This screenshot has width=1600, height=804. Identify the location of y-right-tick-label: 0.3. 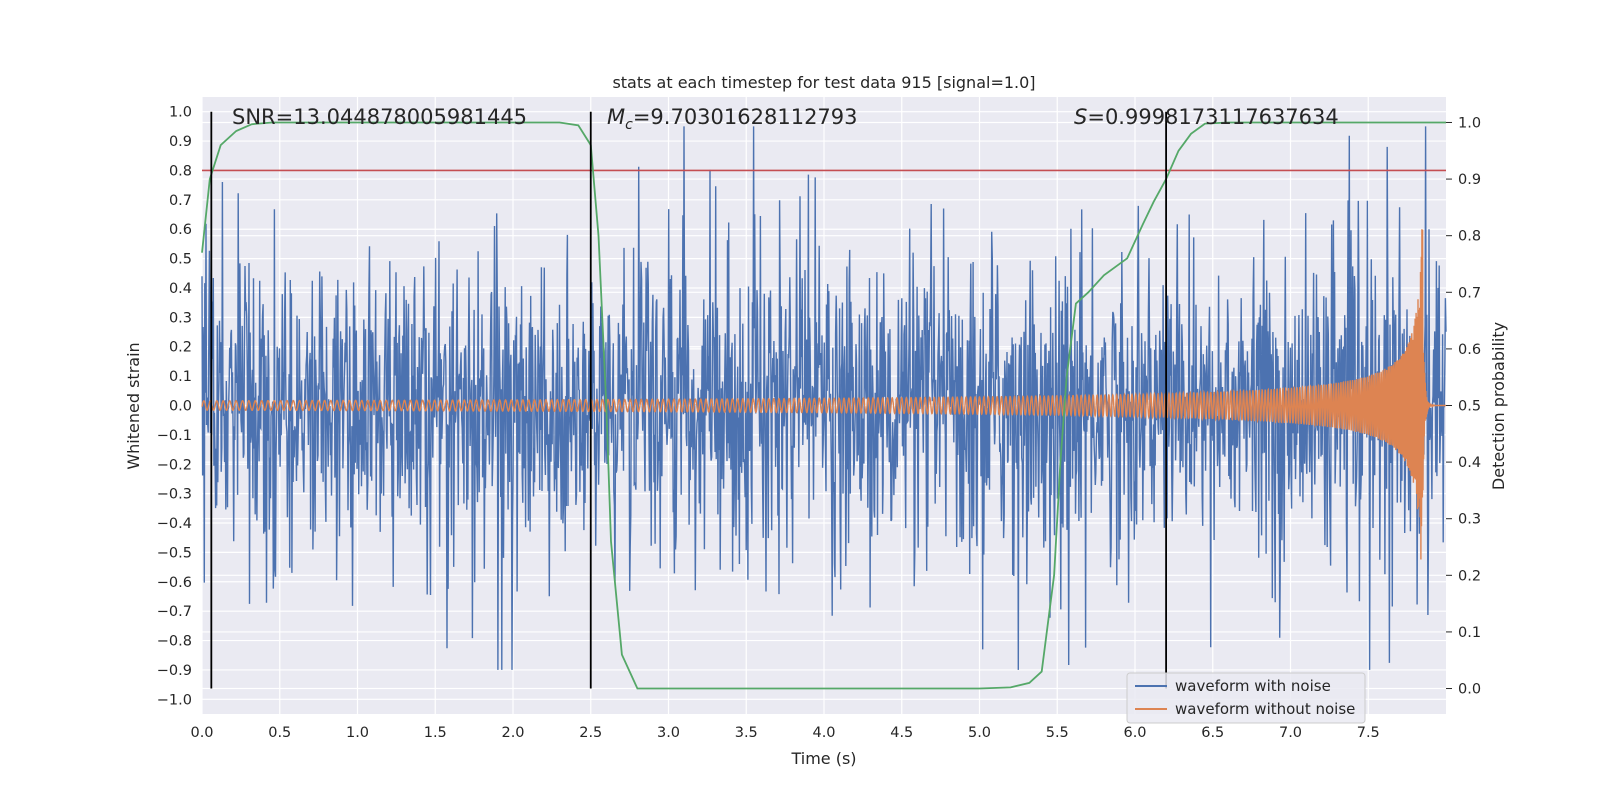
(1469, 520).